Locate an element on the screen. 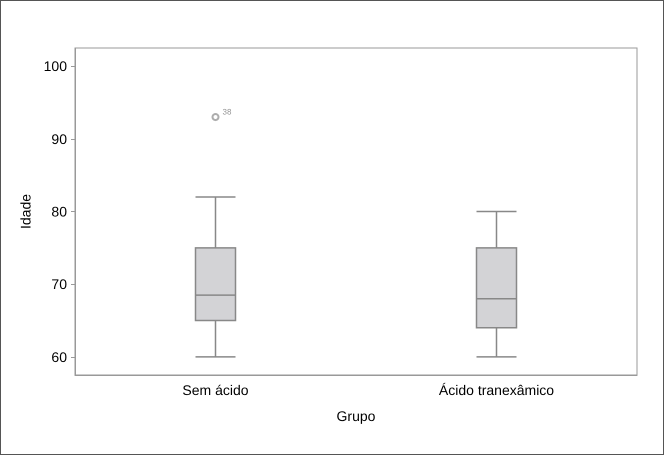  y-tick-label: 60 is located at coordinates (59, 356).